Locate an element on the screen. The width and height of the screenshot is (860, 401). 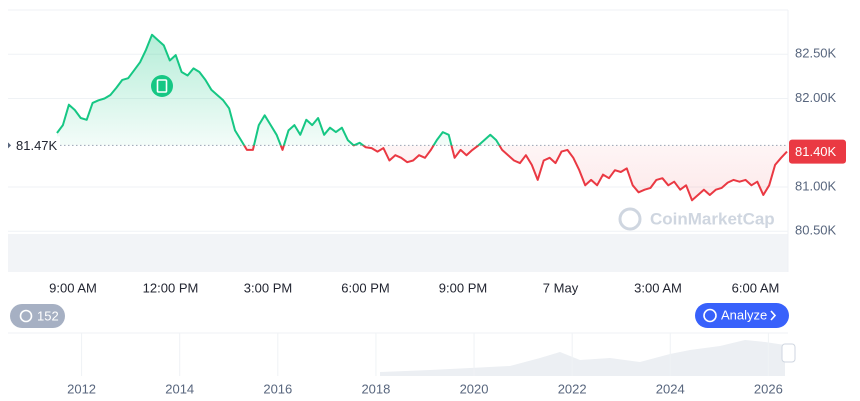
y-tick-label: 81.00K is located at coordinates (816, 185).